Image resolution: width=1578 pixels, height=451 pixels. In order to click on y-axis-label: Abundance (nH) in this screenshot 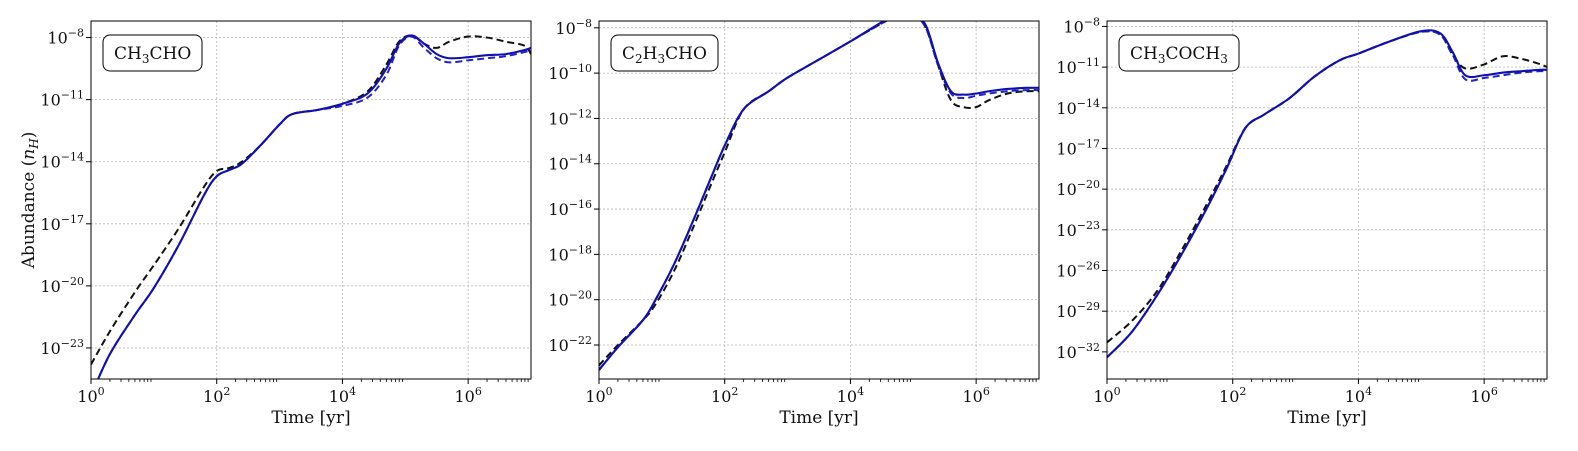, I will do `click(30, 201)`.